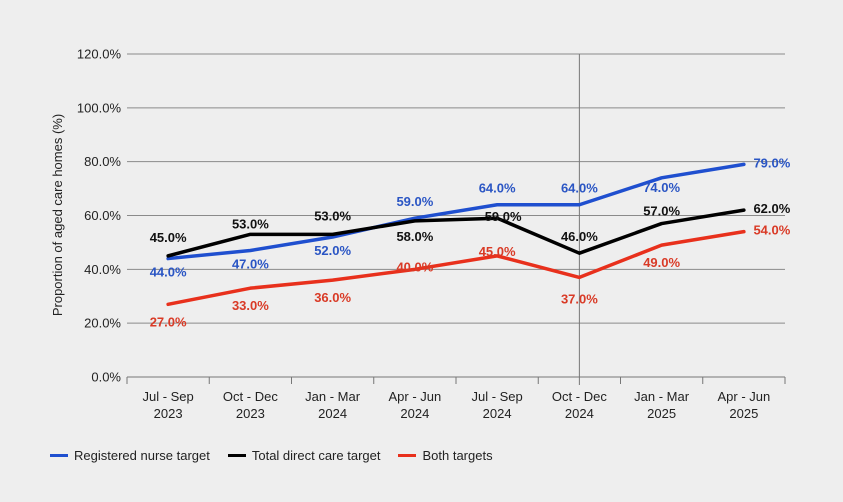 This screenshot has width=843, height=502. I want to click on y-axis-ticks: 0.0% 20.0% 40.0% 60.0% 80.0% 100.0% 120.0%, so click(99, 216).